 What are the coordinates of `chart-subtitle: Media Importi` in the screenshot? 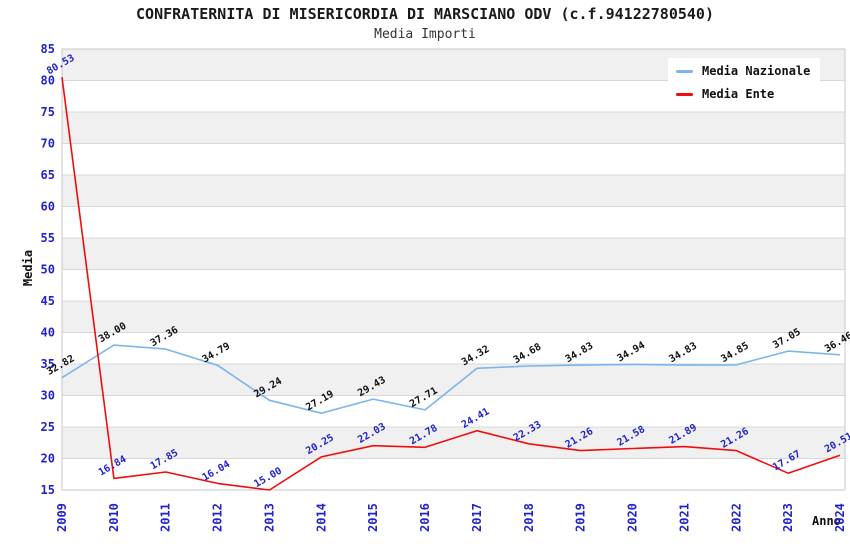 It's located at (425, 34).